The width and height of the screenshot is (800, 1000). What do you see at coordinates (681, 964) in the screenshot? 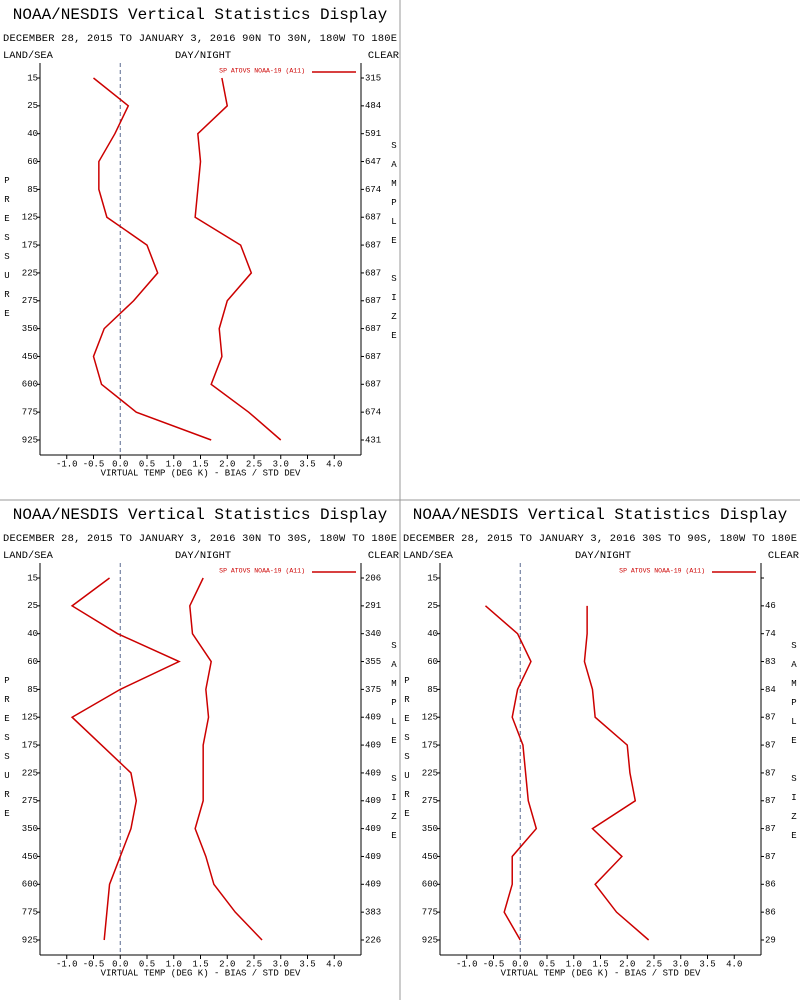
I see `x-tick-label: 3.0` at bounding box center [681, 964].